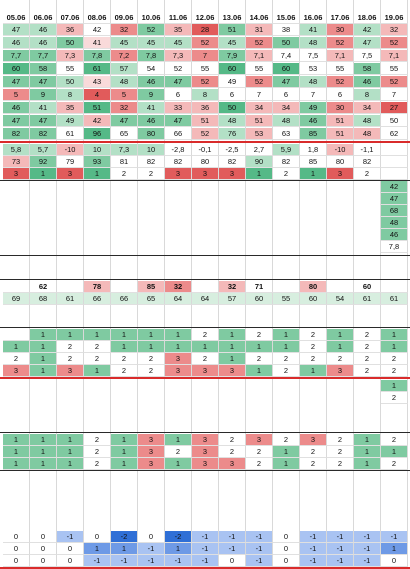 The width and height of the screenshot is (410, 569). What do you see at coordinates (394, 108) in the screenshot?
I see `table-cell: 27` at bounding box center [394, 108].